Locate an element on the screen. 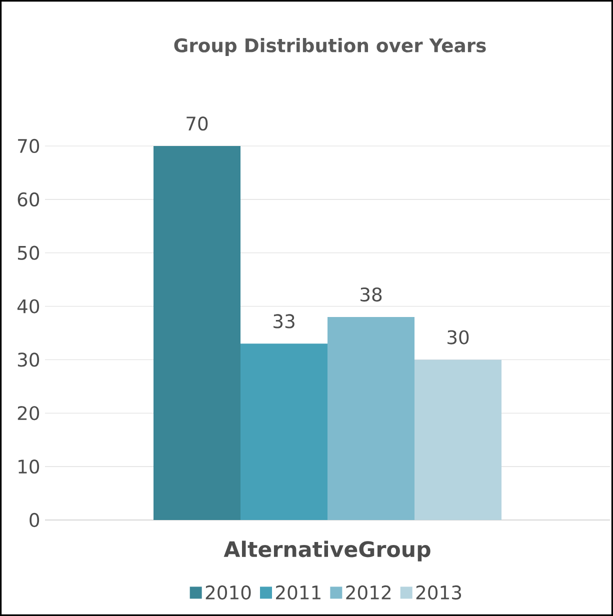  y-tick-label: 40 is located at coordinates (28, 306).